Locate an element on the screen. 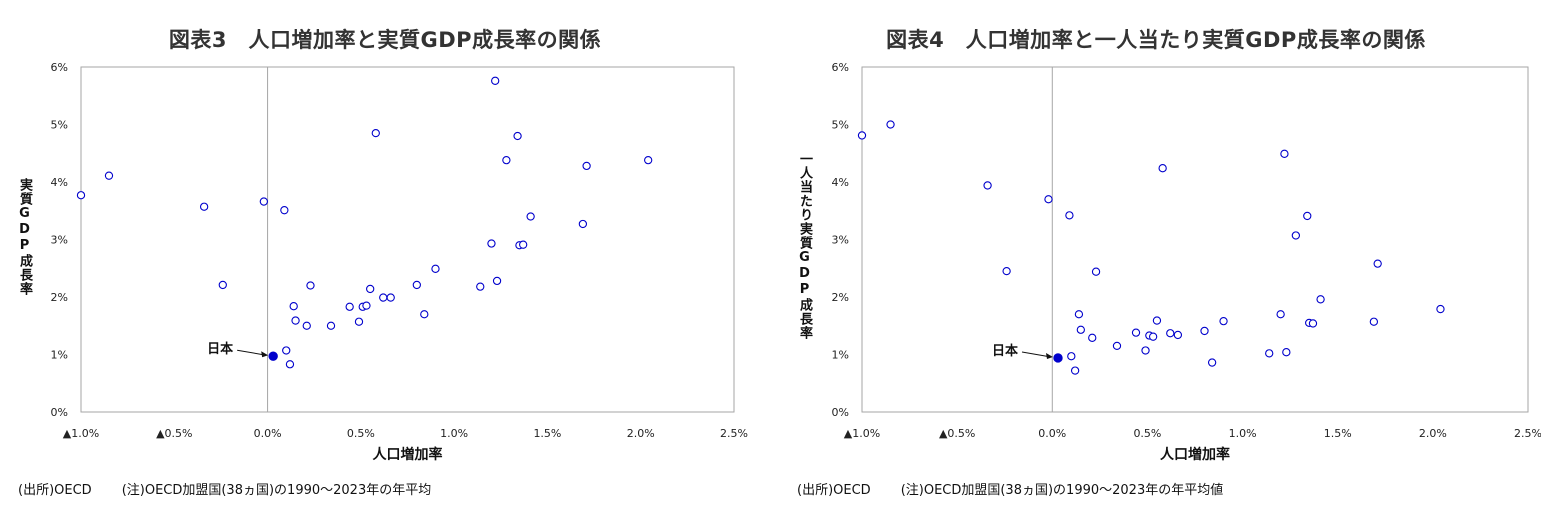 The image size is (1541, 530). chart4-x-tick-label: 1.0% is located at coordinates (1243, 433).